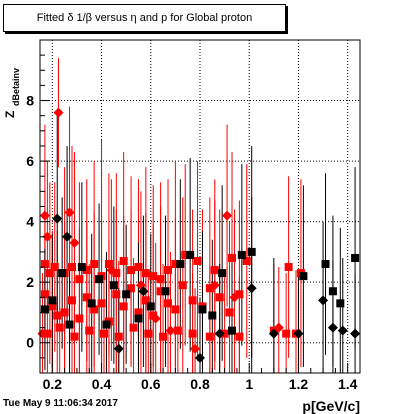 The height and width of the screenshot is (414, 400). I want to click on timestamp: Tue May 9 11:06:34 2017, so click(60, 403).